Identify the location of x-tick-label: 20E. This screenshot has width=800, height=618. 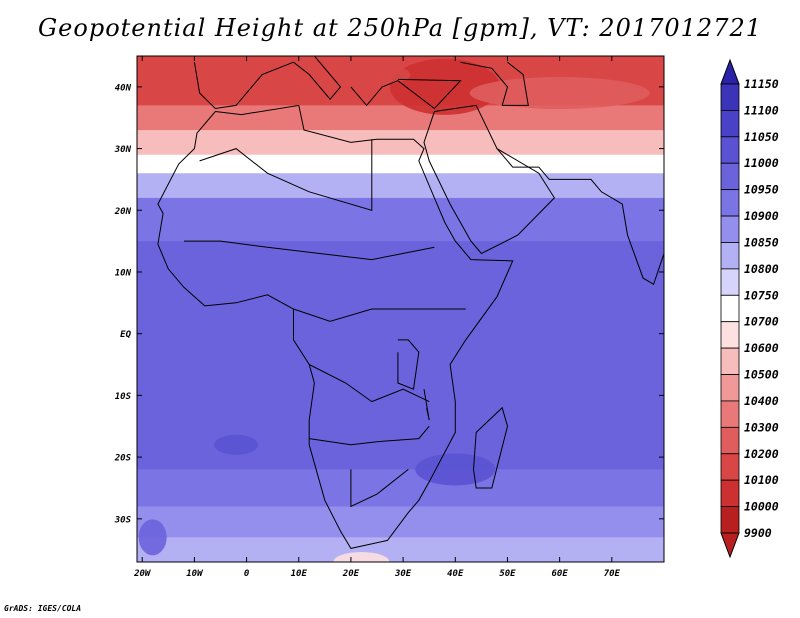
(351, 574).